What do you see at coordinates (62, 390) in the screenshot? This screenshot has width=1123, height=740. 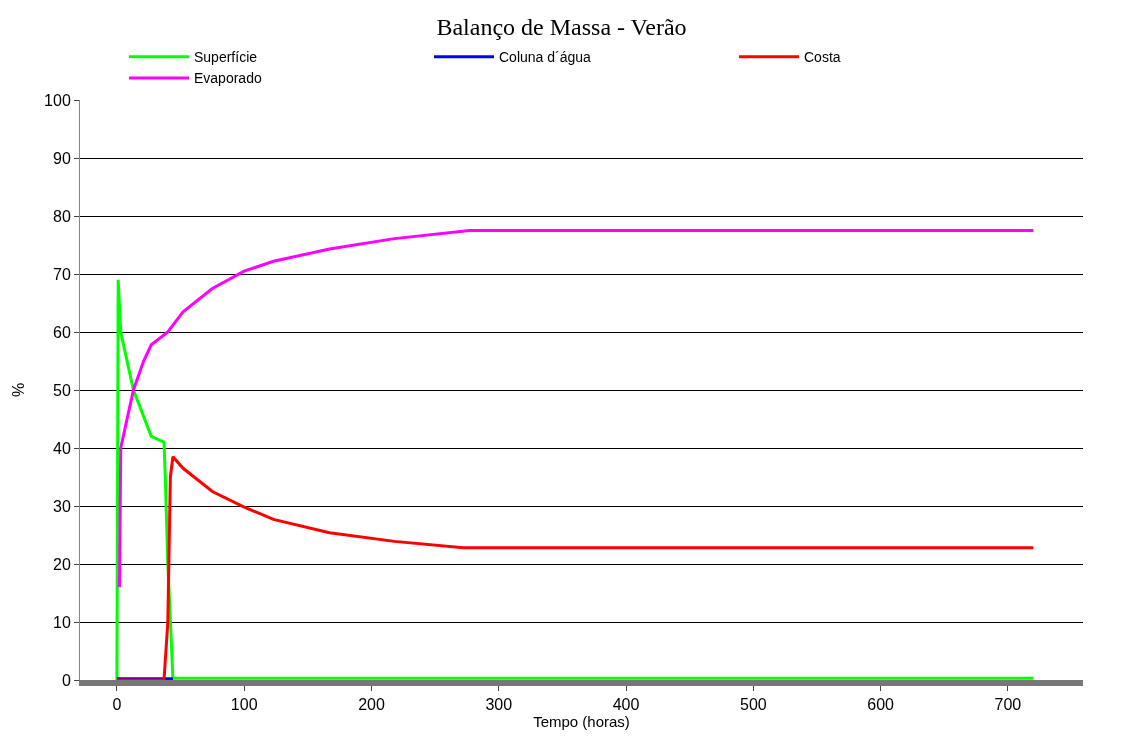 I see `y-tick-label: 50` at bounding box center [62, 390].